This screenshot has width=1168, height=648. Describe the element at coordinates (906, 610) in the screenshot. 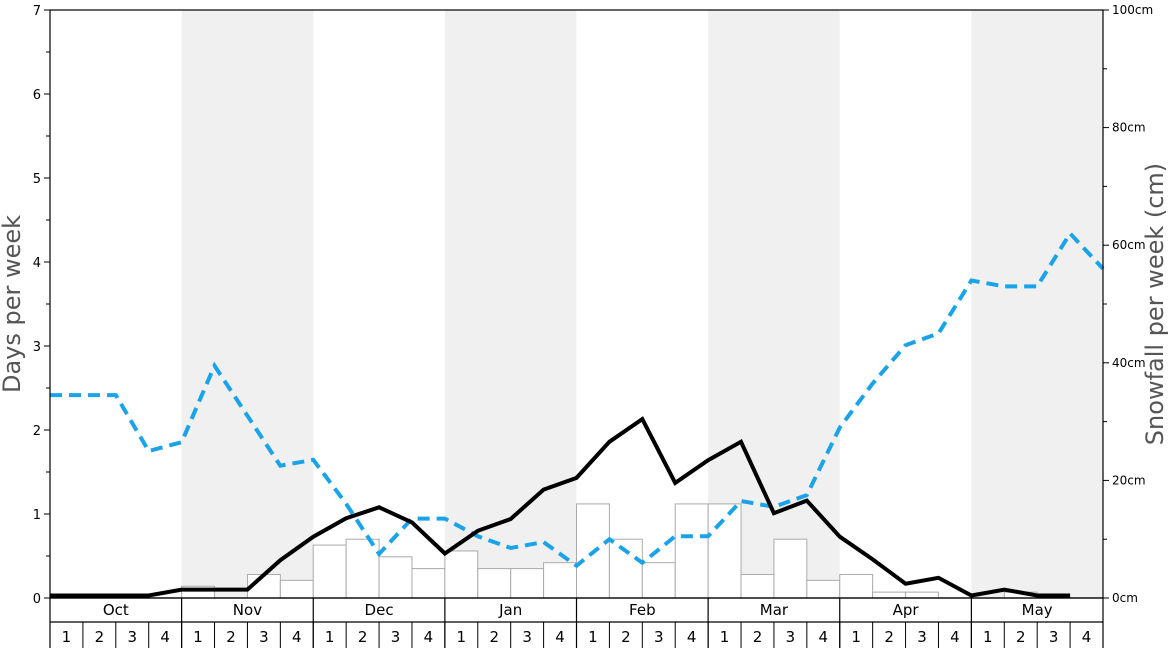

I see `month-label-apr: Apr` at that location.